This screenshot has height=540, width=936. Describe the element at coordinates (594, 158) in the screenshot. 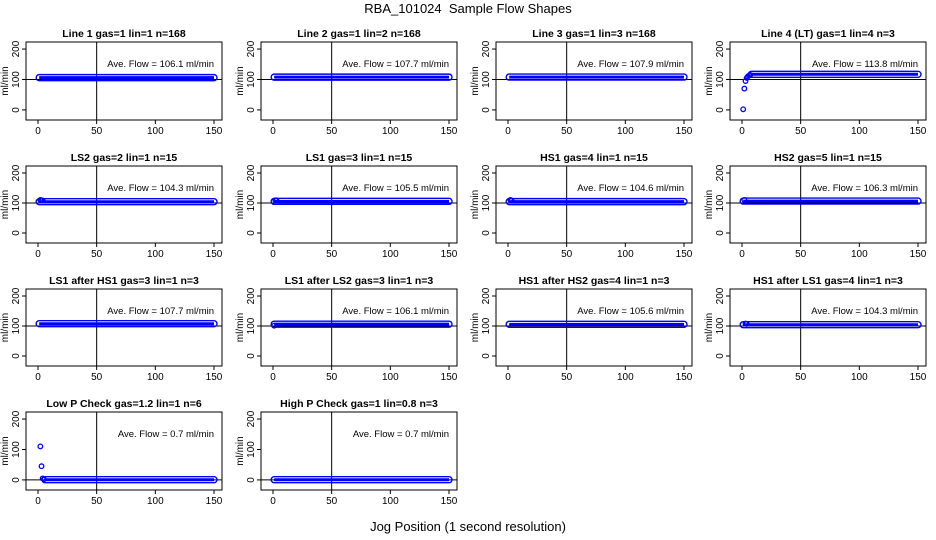

I see `panel-title: HS1 gas=4 lin=1 n=15` at that location.